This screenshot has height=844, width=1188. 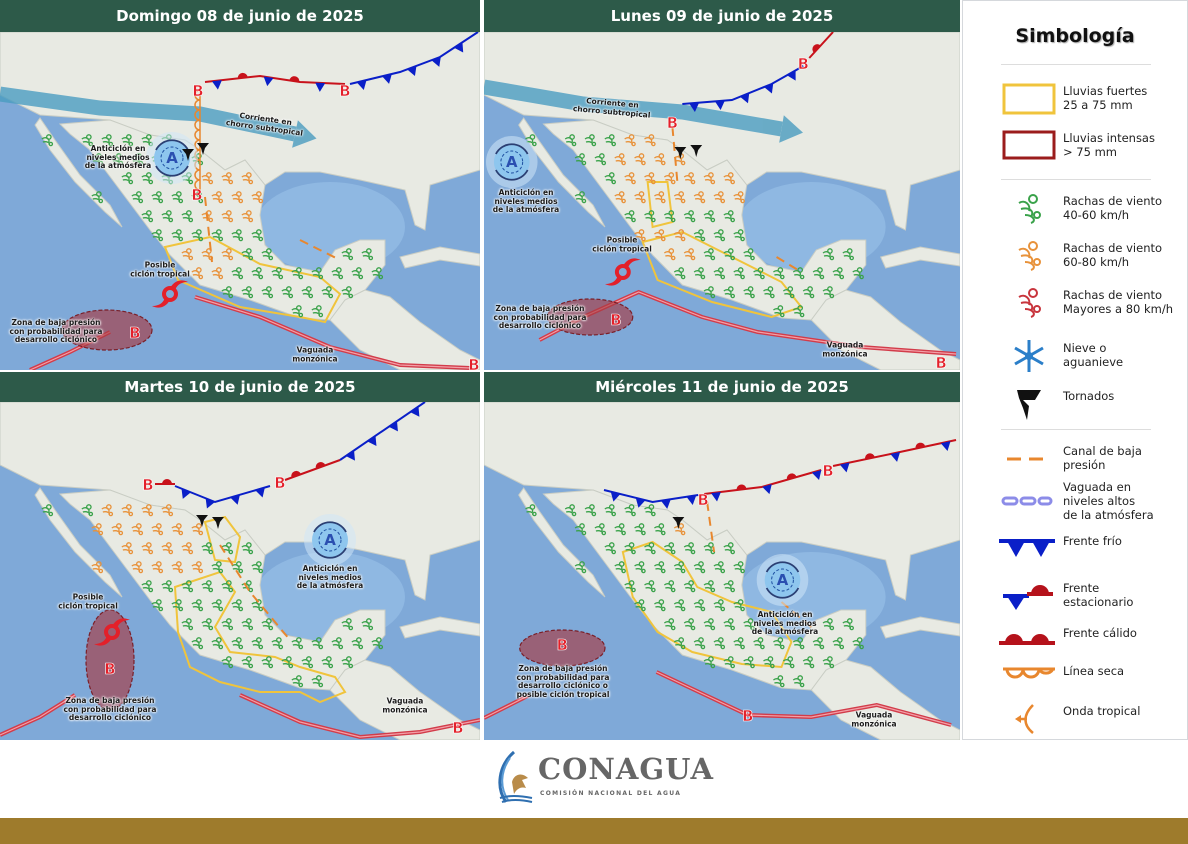 I want to click on cold-front-triangle, so click(x=745, y=98).